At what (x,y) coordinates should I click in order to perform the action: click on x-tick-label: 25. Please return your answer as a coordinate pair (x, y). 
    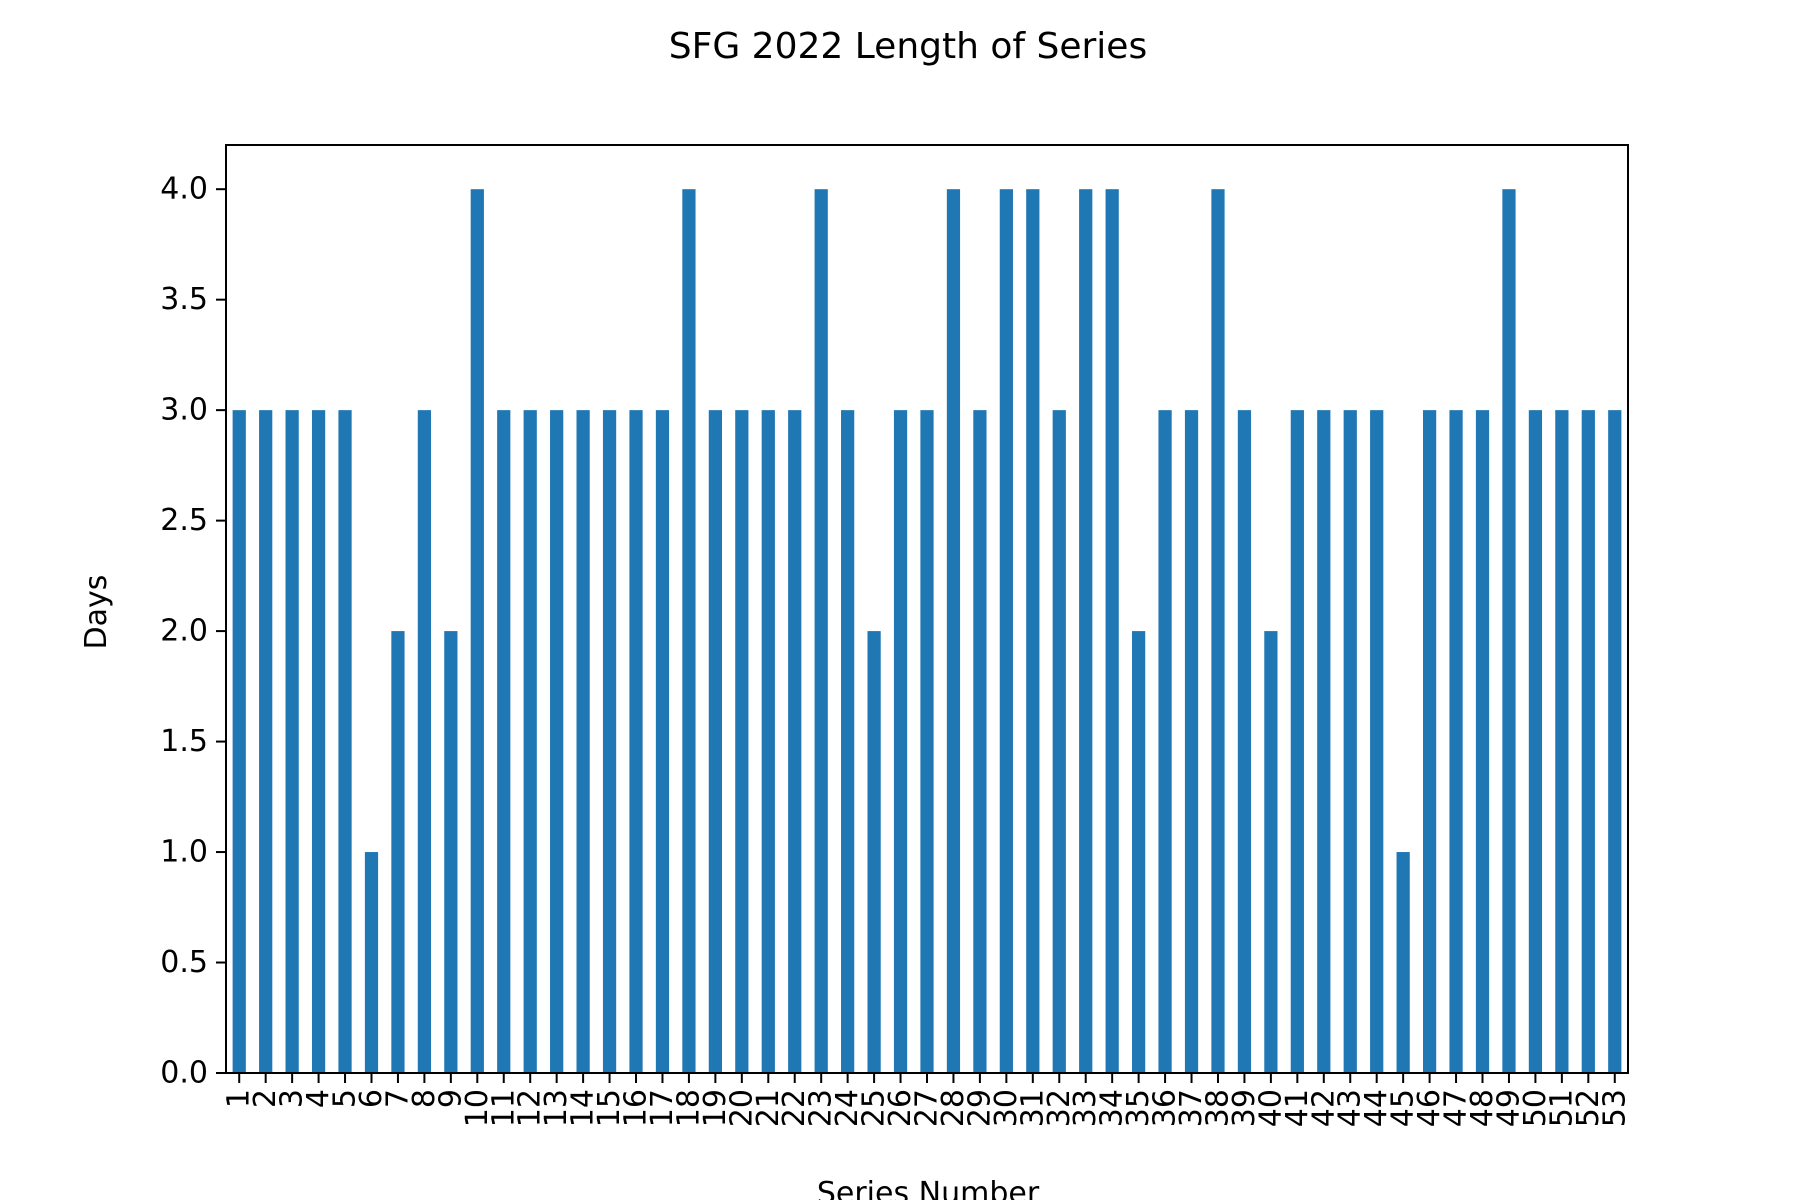
    Looking at the image, I should click on (874, 1108).